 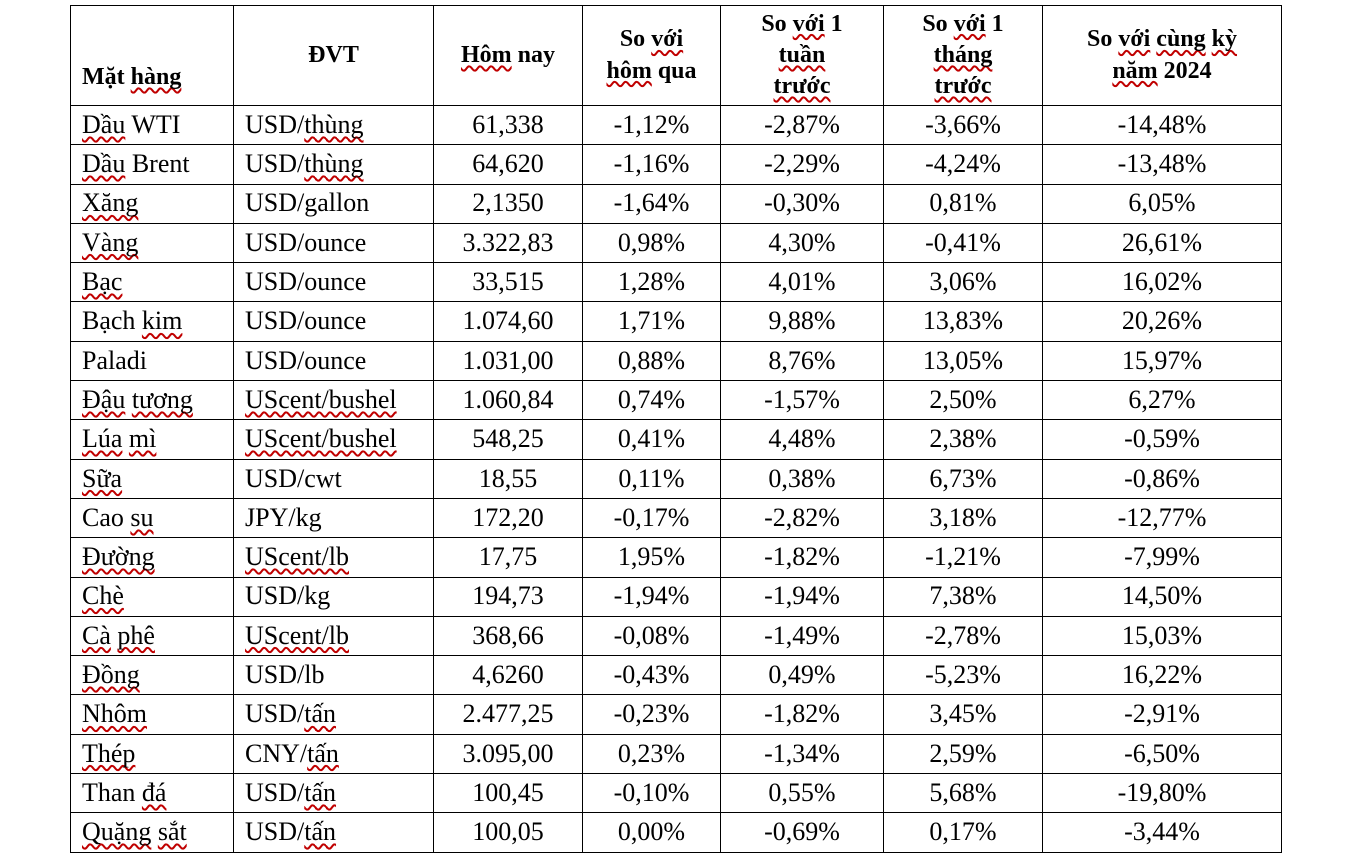 I want to click on header-line: So với cùng kỳ, so click(x=1162, y=39).